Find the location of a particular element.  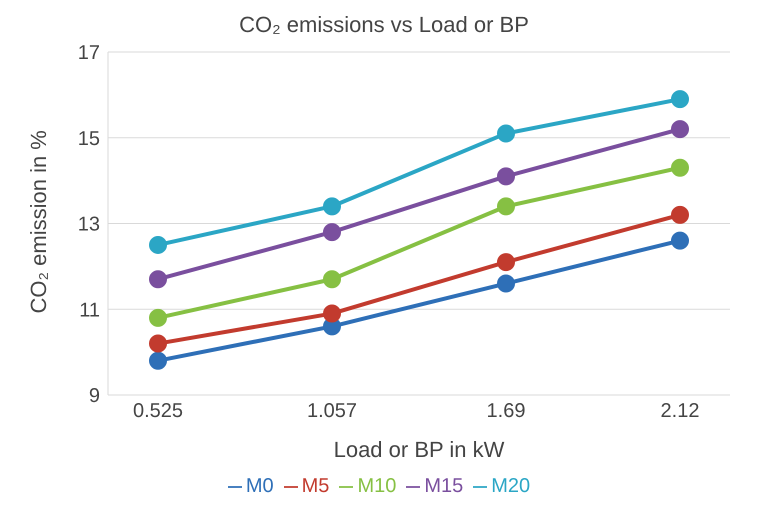

y-tick-label: 11 is located at coordinates (89, 310).